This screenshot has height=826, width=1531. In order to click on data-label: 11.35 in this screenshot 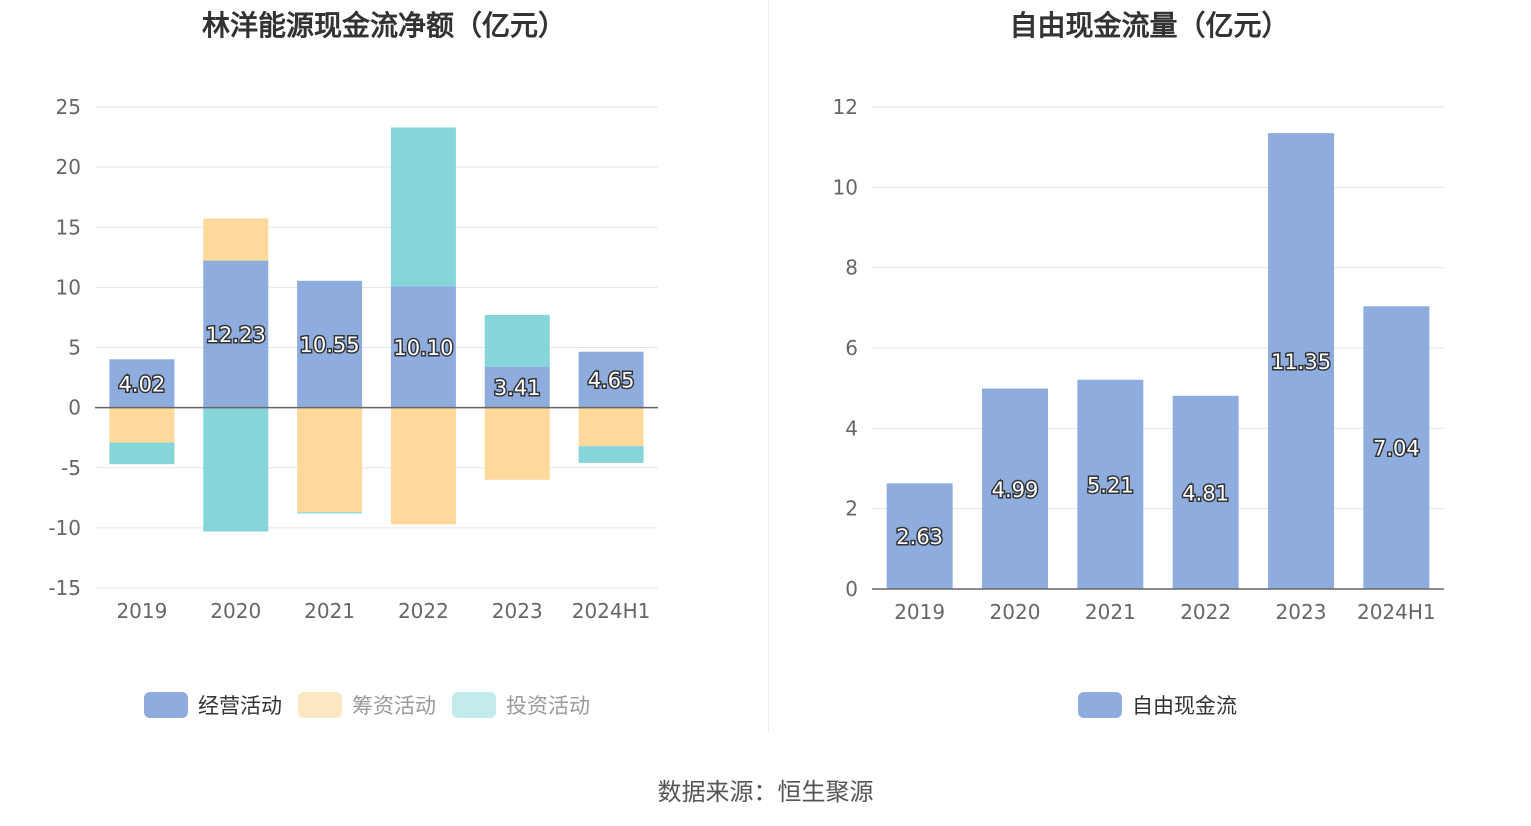, I will do `click(1301, 362)`.